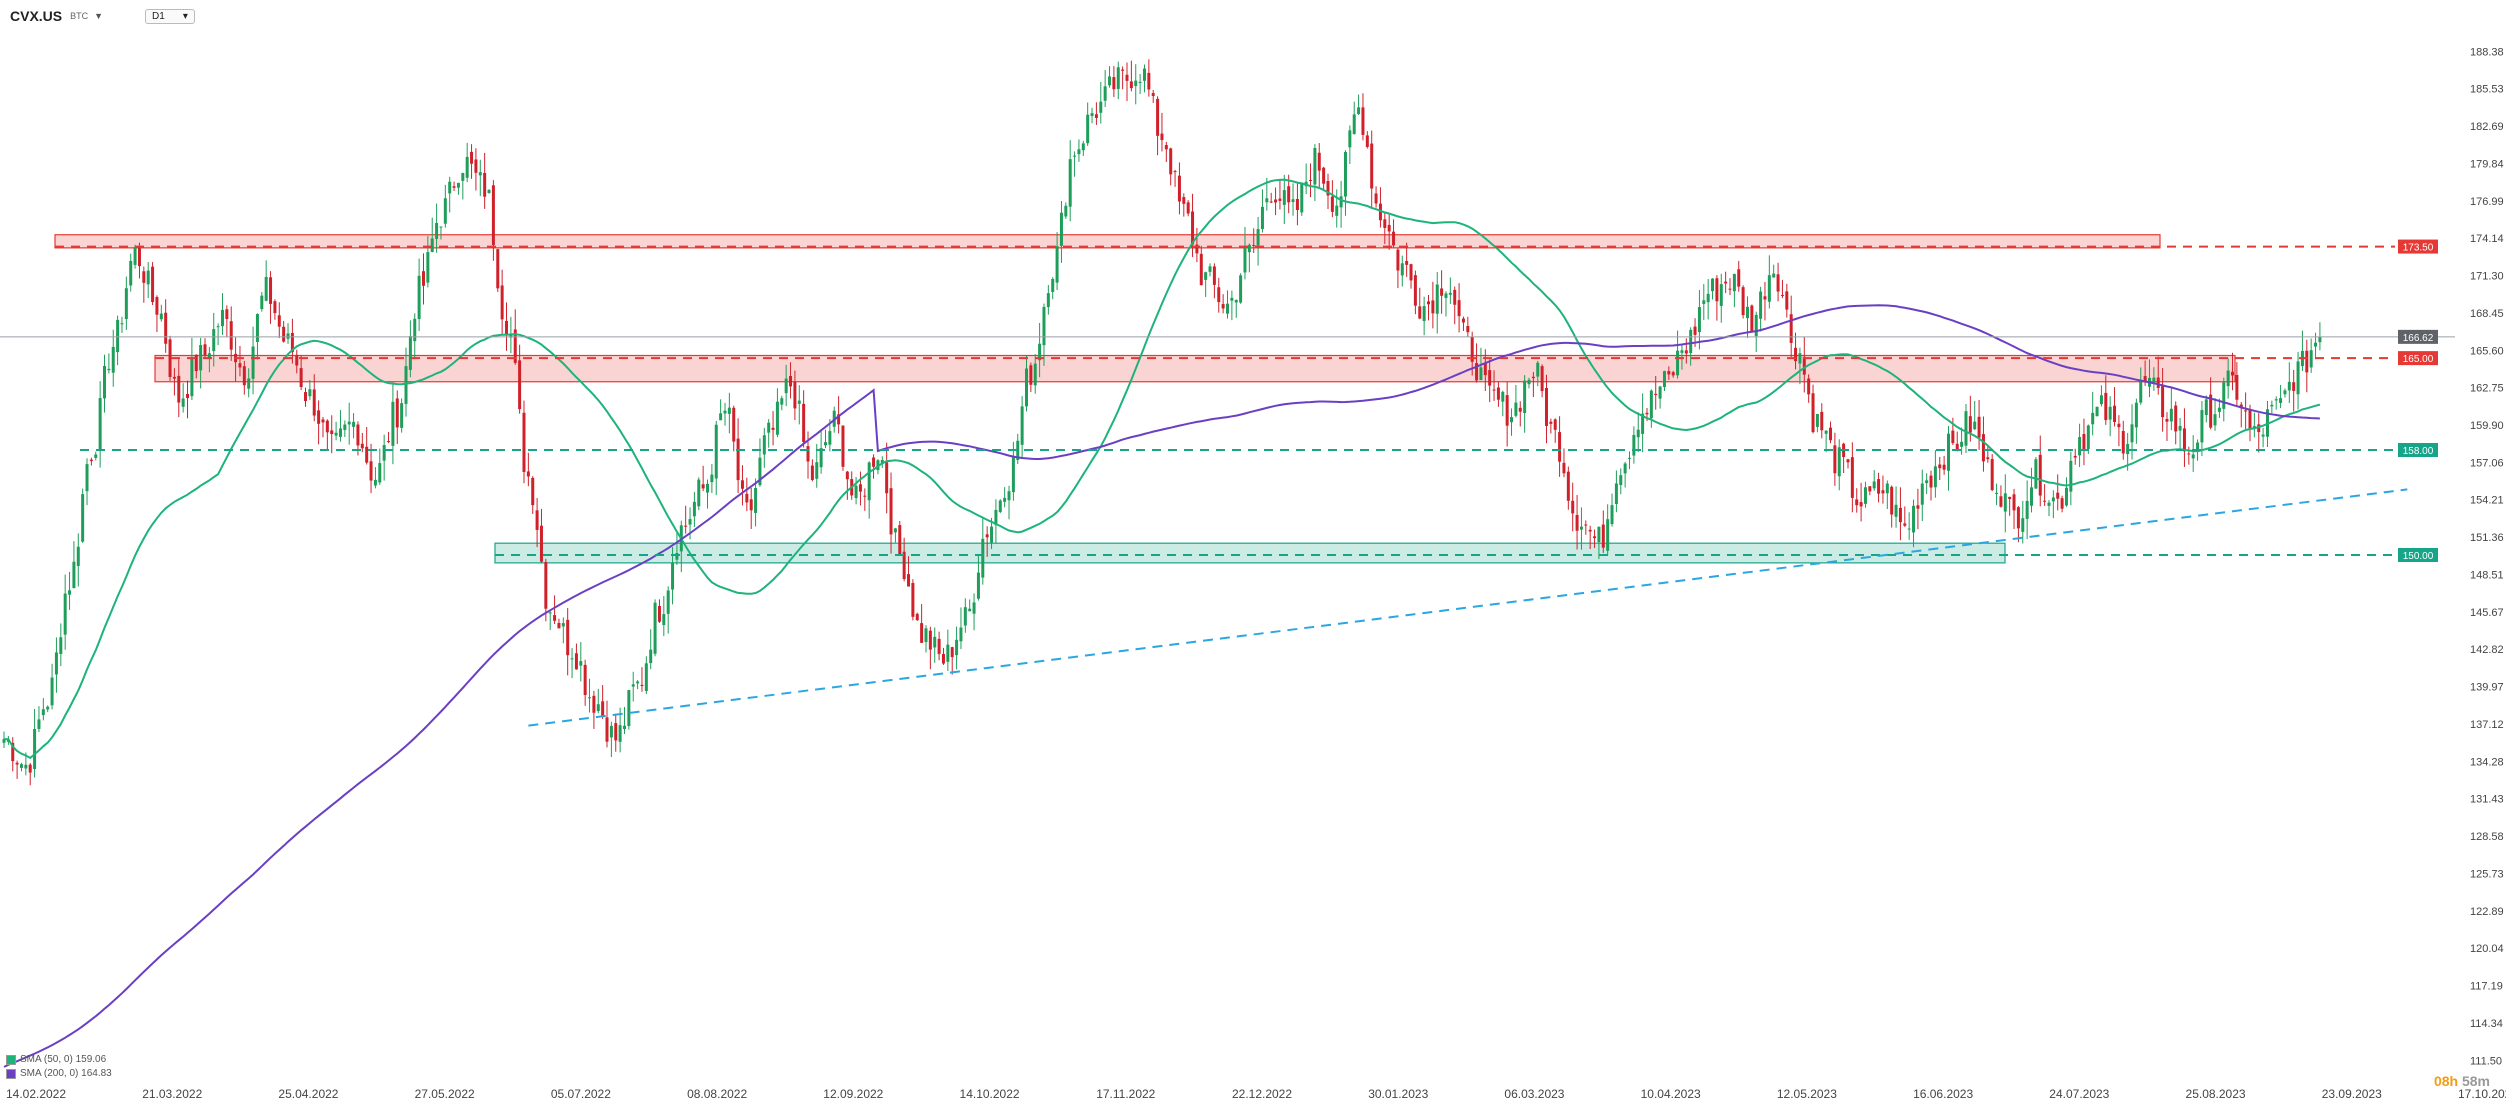 Image resolution: width=2506 pixels, height=1109 pixels. Describe the element at coordinates (2418, 248) in the screenshot. I see `level-label-text: 173.50` at that location.